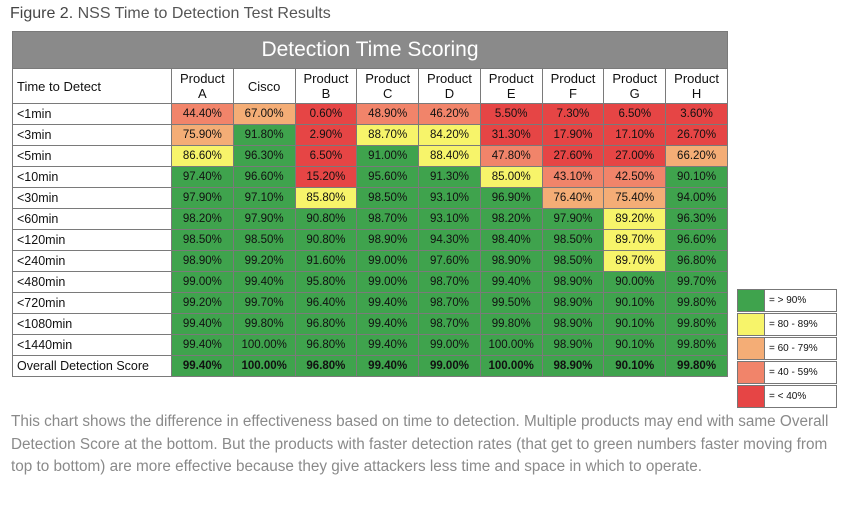  I want to click on score-cell: 6.50%, so click(635, 114).